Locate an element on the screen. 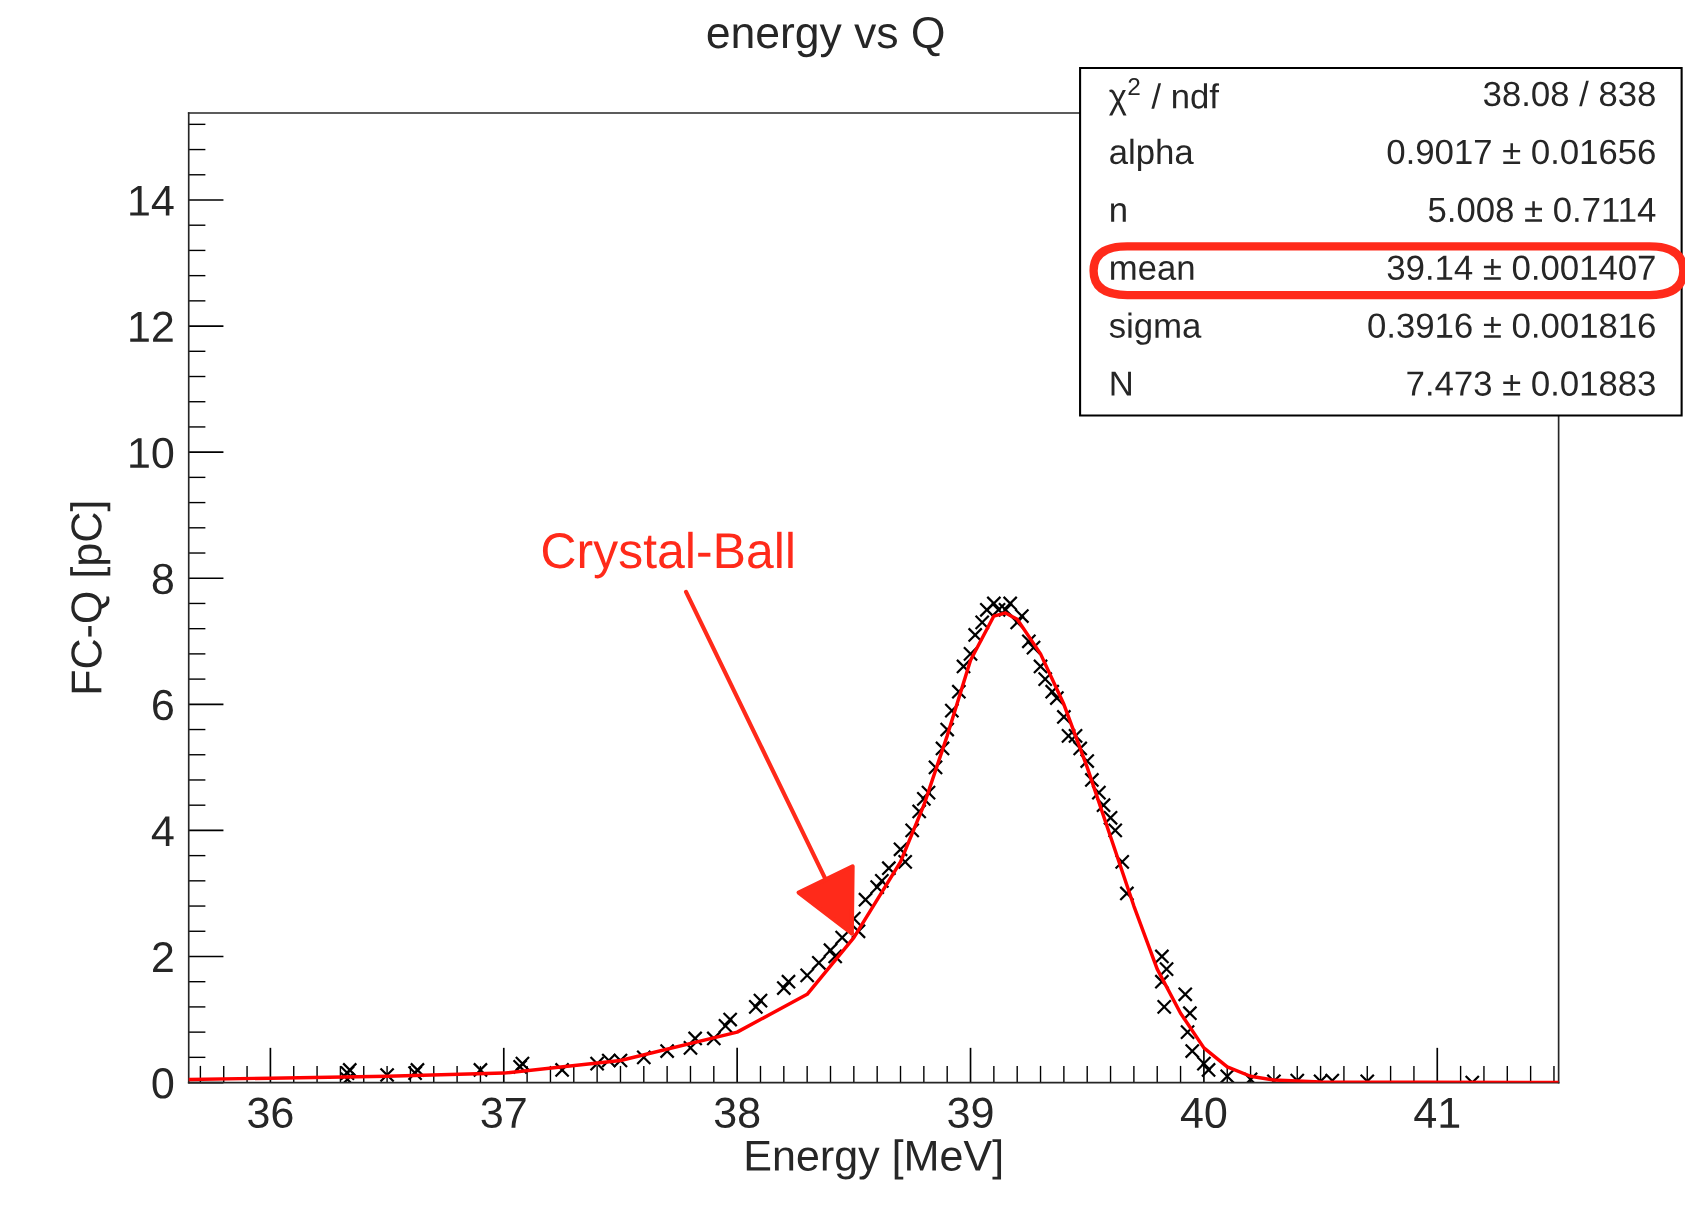  annotation: sigma is located at coordinates (1155, 328).